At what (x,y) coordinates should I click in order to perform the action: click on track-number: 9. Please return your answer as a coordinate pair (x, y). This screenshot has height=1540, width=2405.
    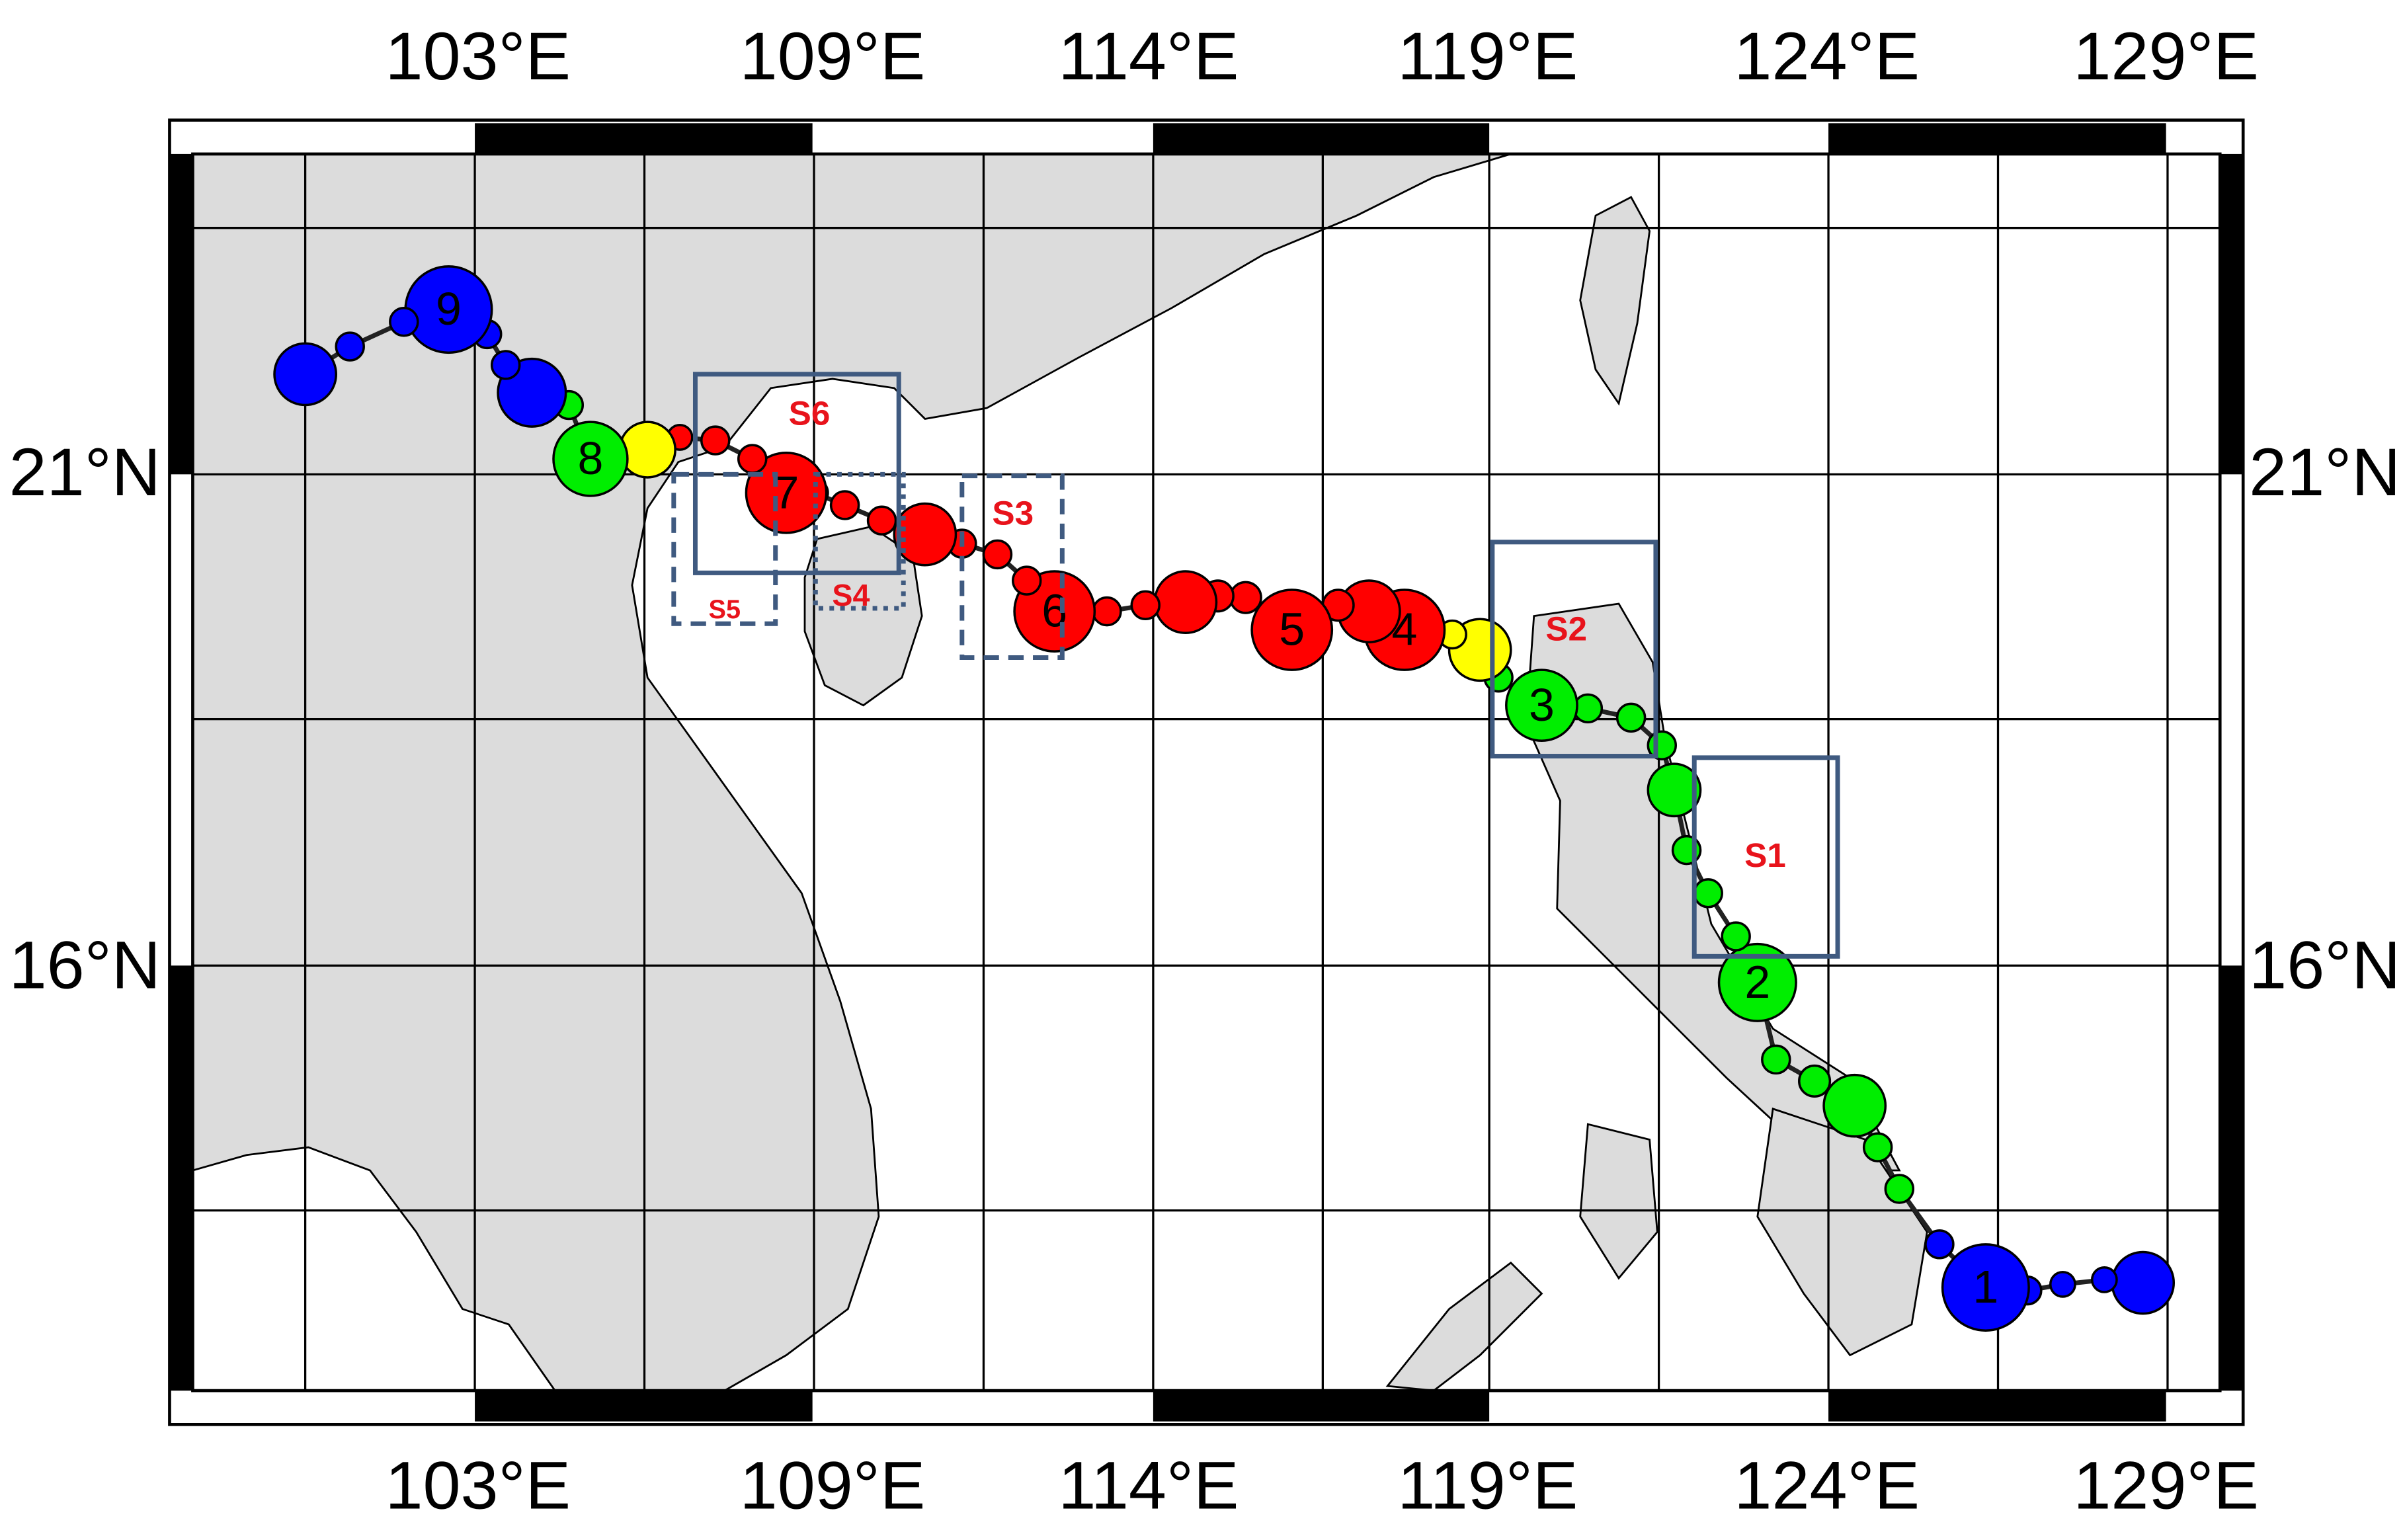
    Looking at the image, I should click on (449, 309).